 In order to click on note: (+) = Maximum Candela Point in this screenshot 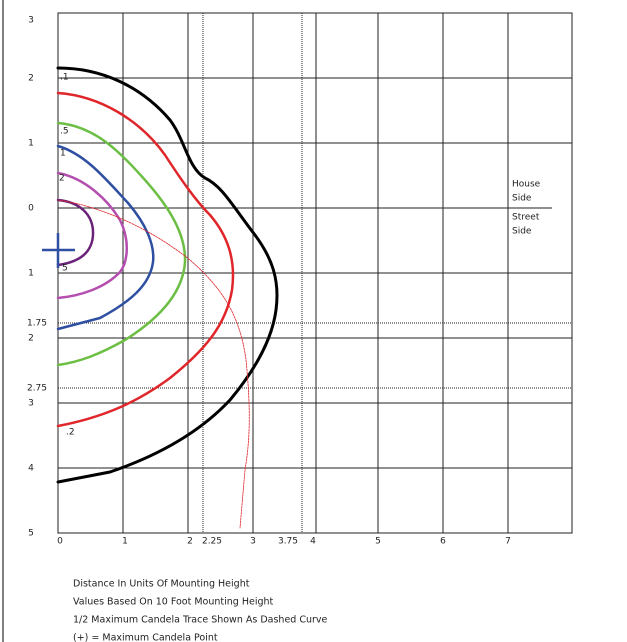, I will do `click(145, 637)`.